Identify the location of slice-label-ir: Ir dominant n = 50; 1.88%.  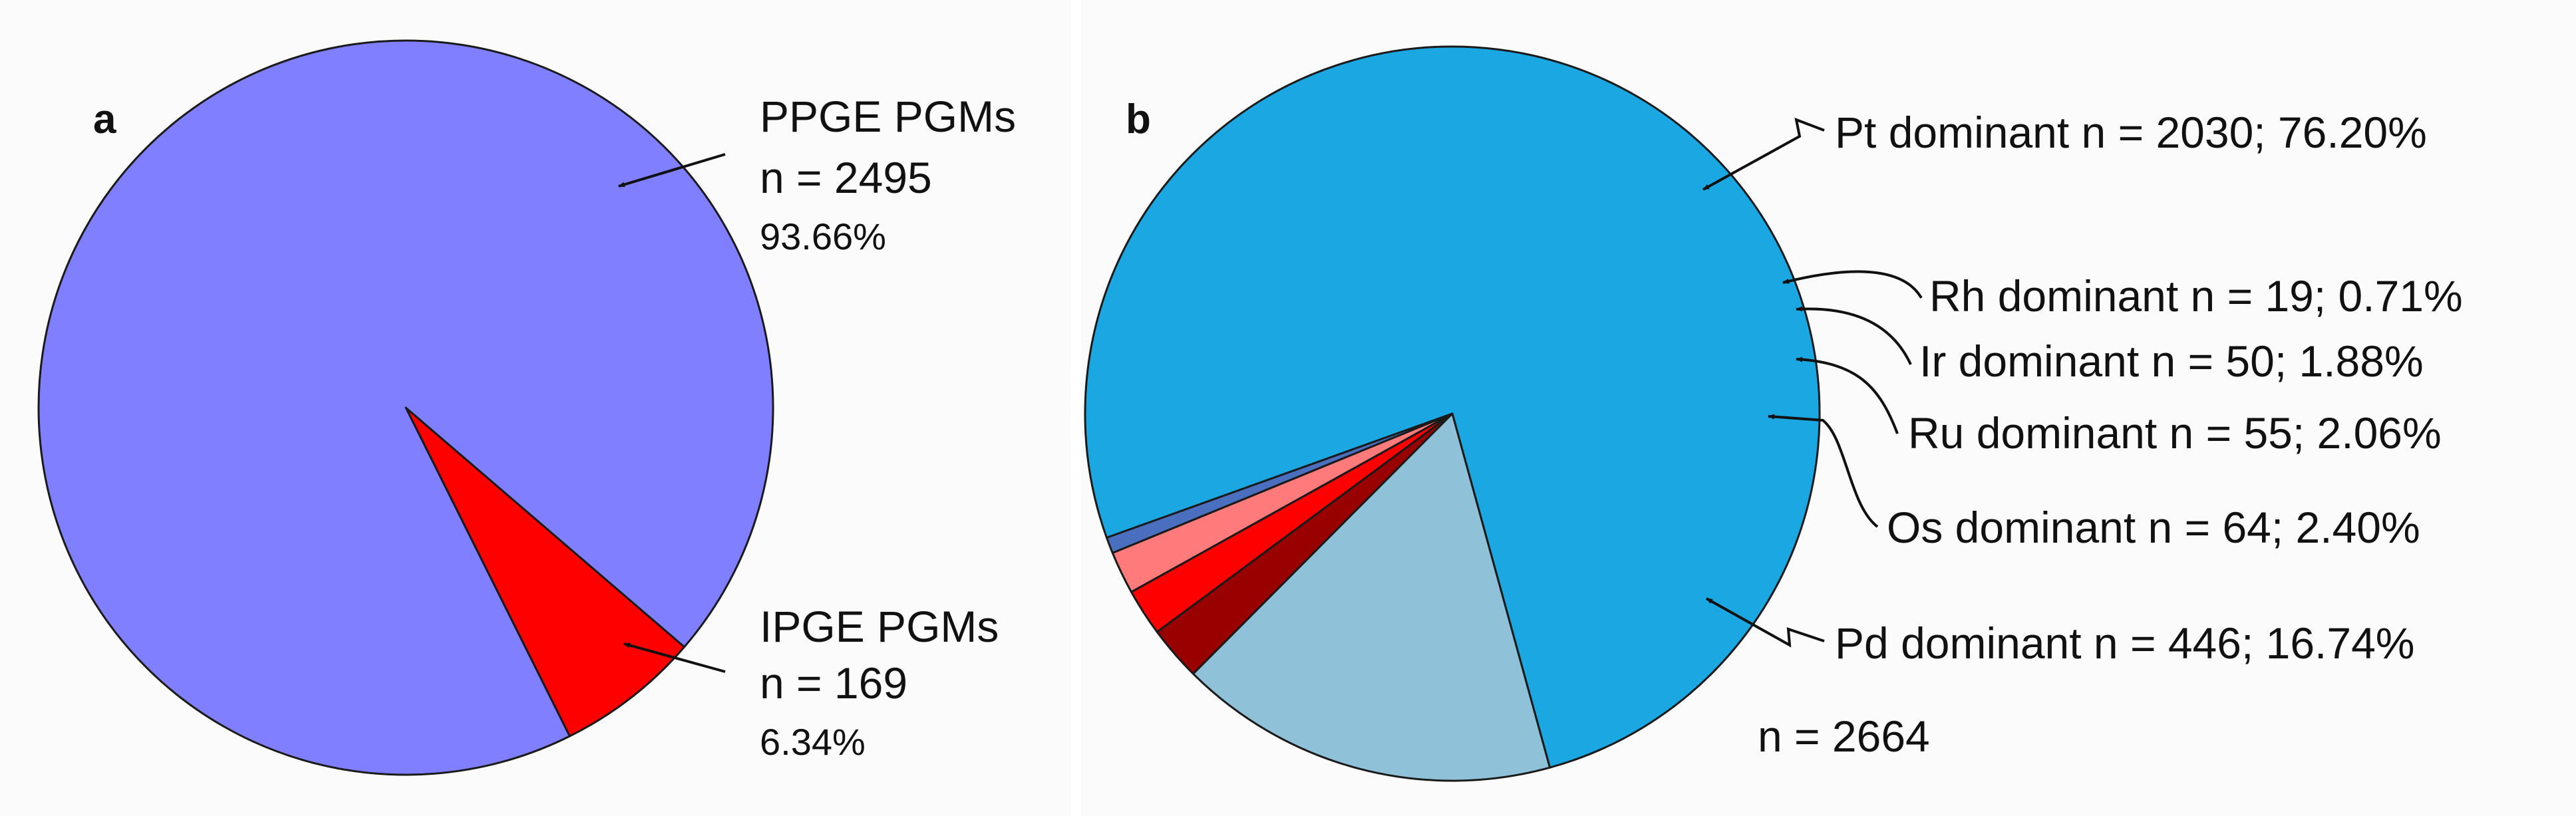
(2171, 361).